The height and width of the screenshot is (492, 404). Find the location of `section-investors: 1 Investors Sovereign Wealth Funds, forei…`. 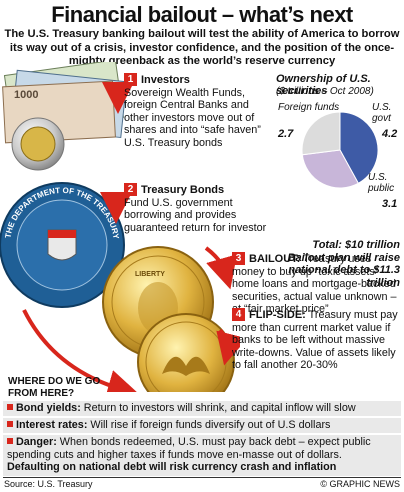

section-investors: 1 Investors Sovereign Wealth Funds, forei… is located at coordinates (194, 111).